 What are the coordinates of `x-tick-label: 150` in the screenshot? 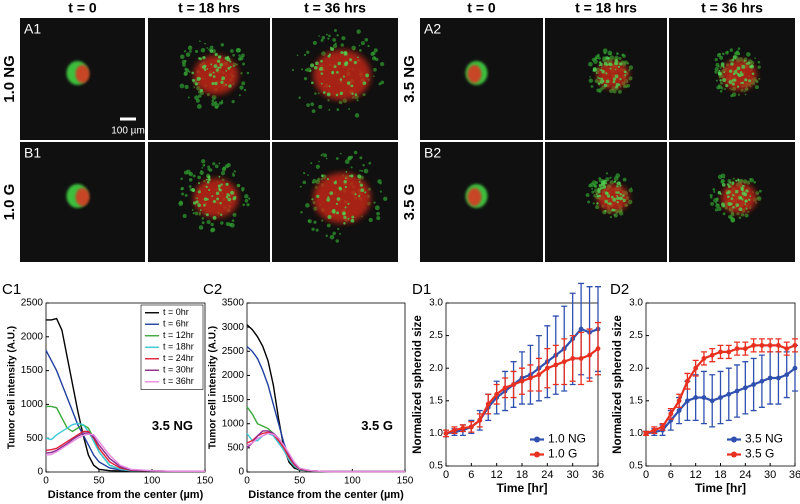 It's located at (205, 481).